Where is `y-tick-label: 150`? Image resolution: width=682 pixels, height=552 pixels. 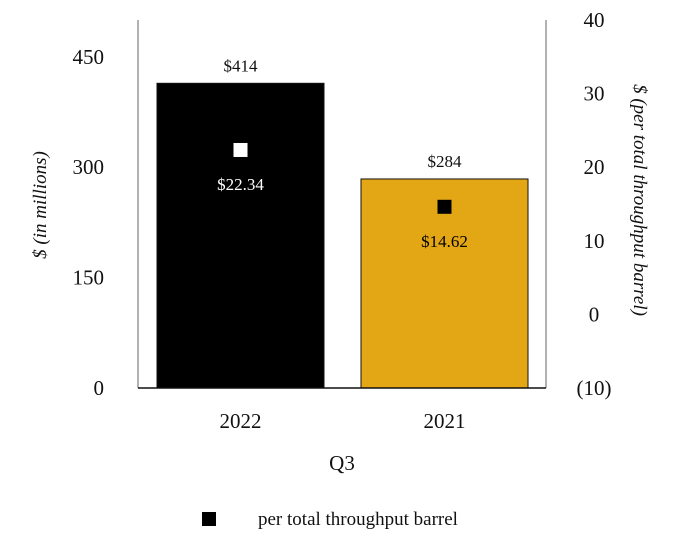
y-tick-label: 150 is located at coordinates (89, 278).